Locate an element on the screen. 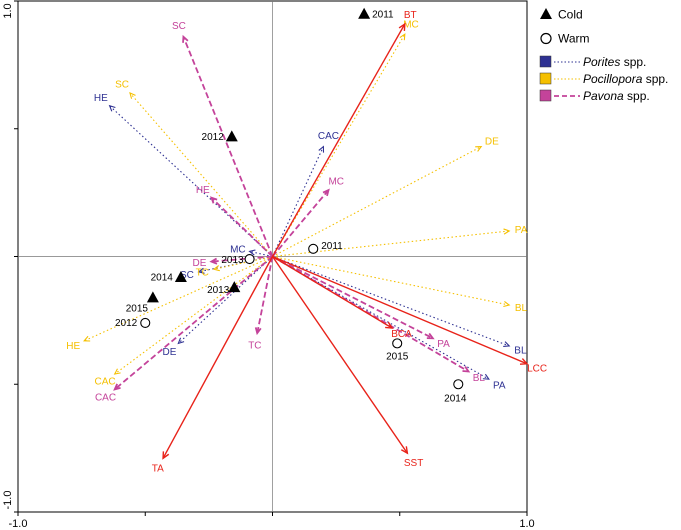 This screenshot has height=530, width=681. vector-label: CAC is located at coordinates (328, 136).